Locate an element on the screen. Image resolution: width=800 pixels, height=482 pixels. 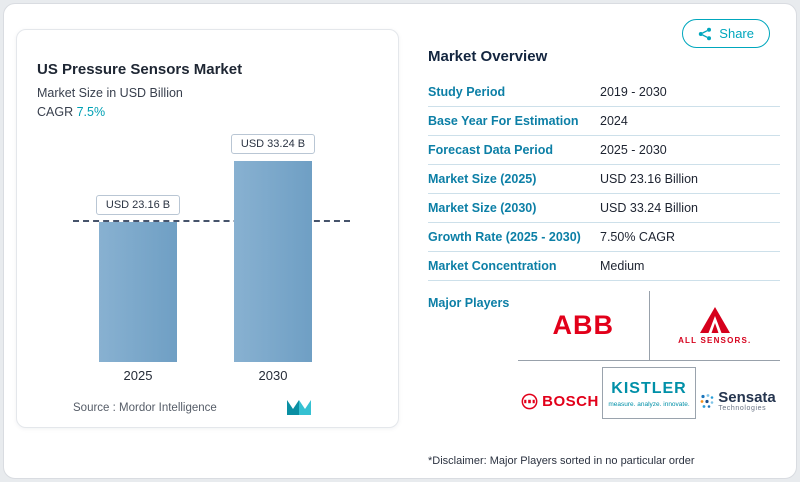
share-icon is located at coordinates (705, 34).